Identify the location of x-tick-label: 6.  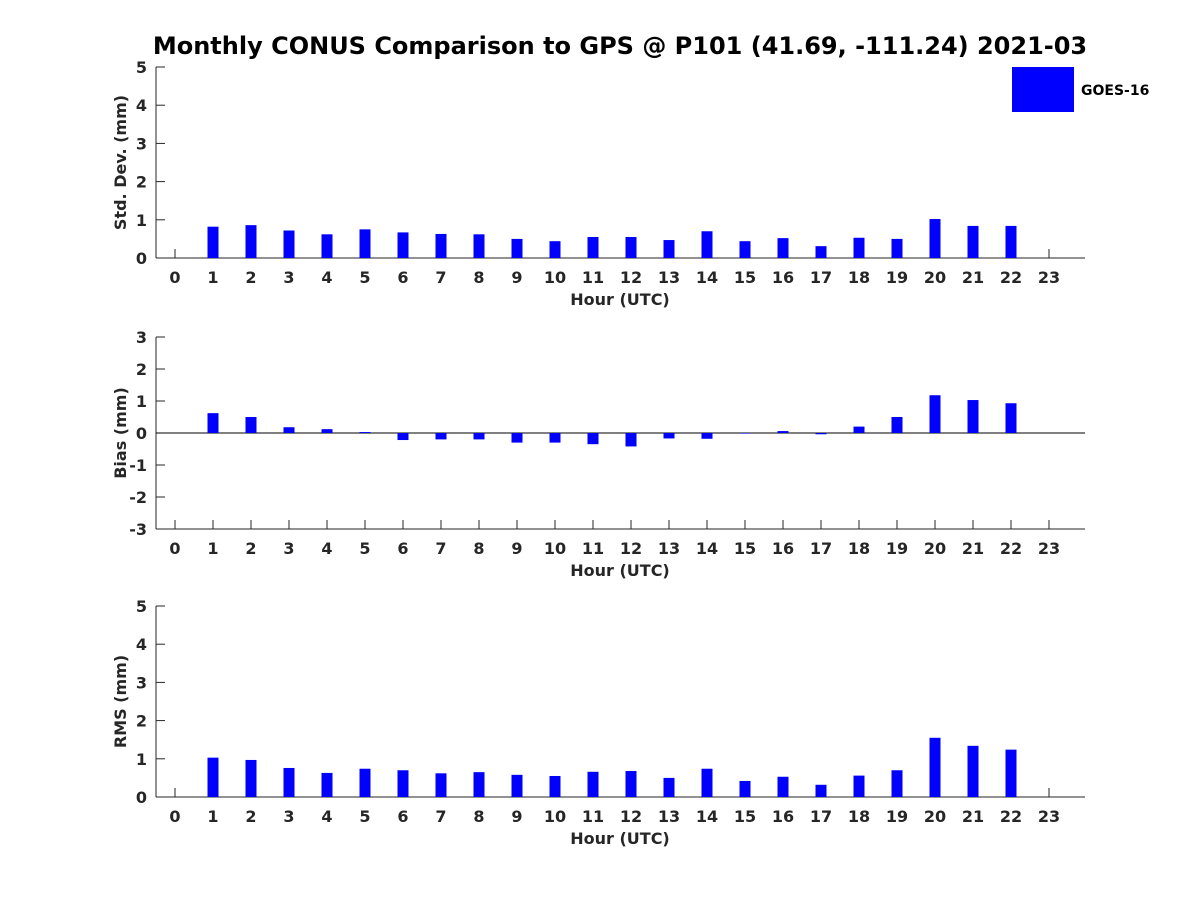
(402, 277).